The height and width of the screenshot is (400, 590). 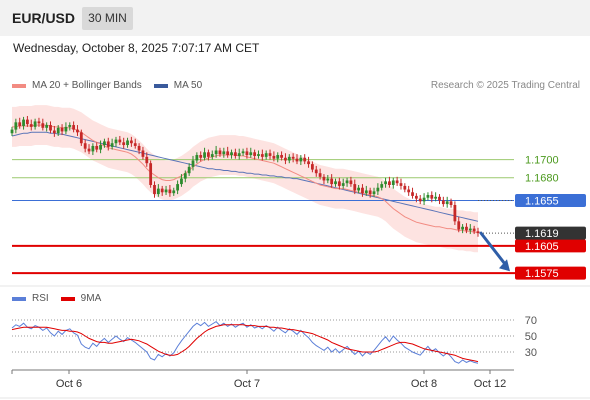 What do you see at coordinates (542, 201) in the screenshot?
I see `level-label-2: 1.1655` at bounding box center [542, 201].